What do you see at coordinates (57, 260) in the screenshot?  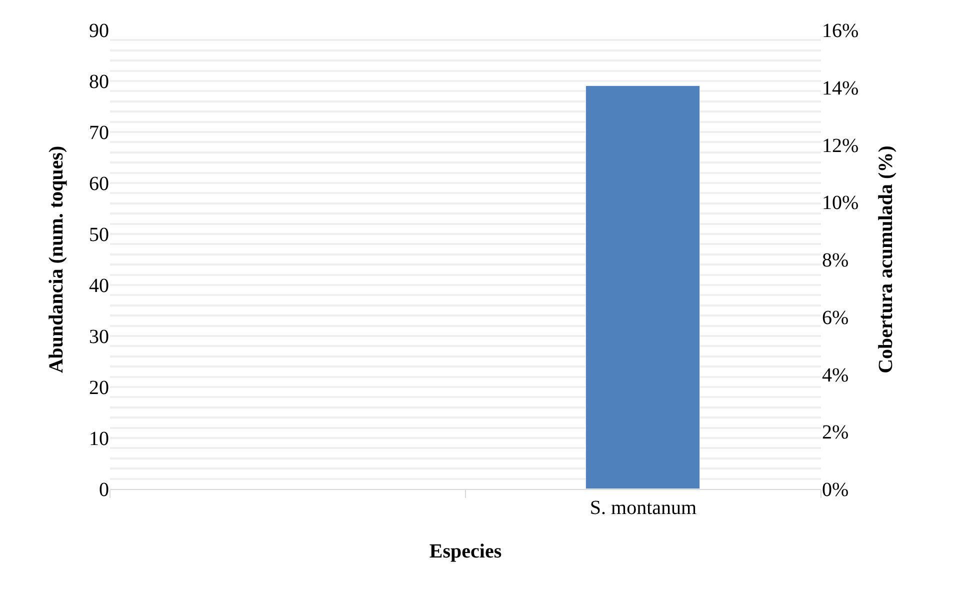 I see `y-axis-title: Abundancia (num. toques)` at bounding box center [57, 260].